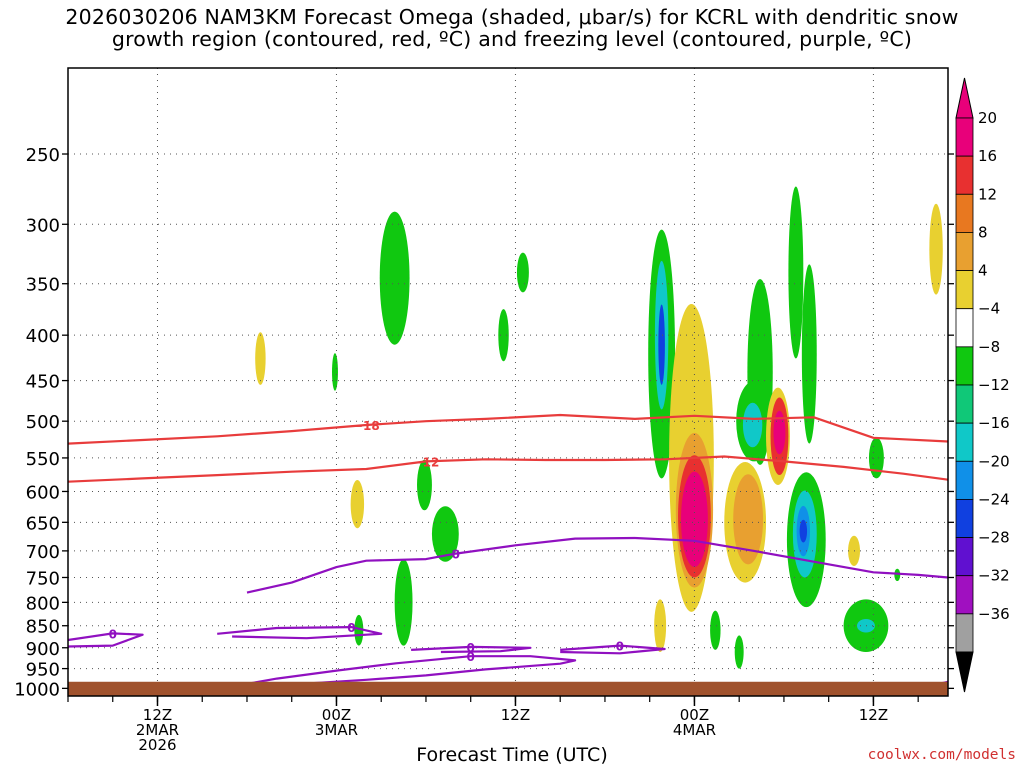  What do you see at coordinates (336, 730) in the screenshot?
I see `x-tick-label: 3MAR` at bounding box center [336, 730].